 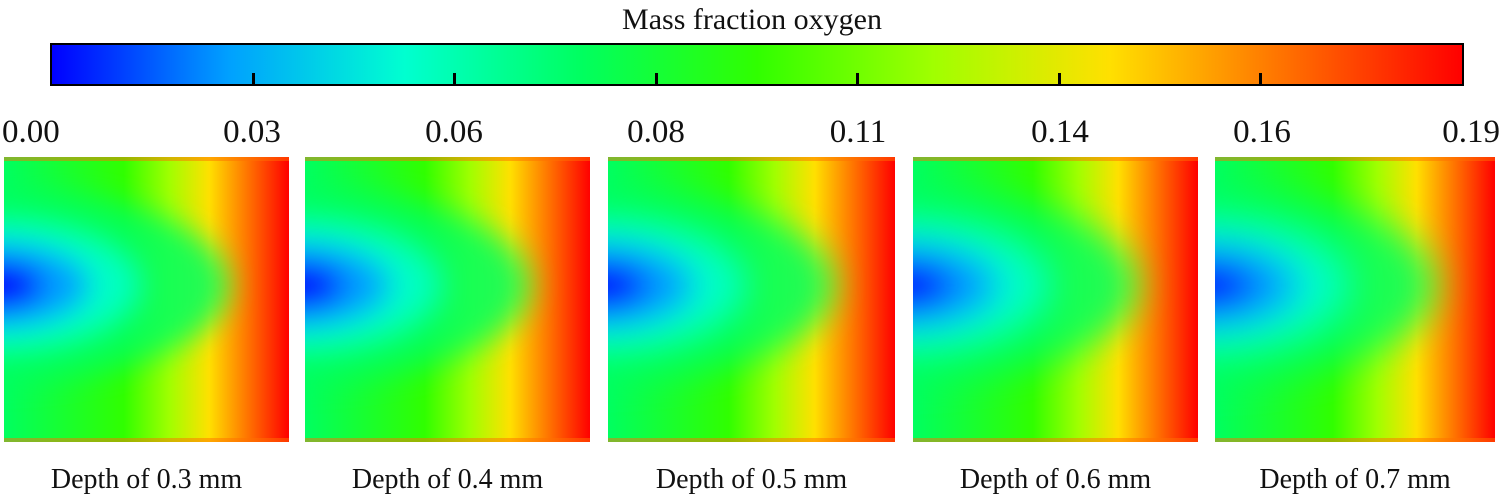 What do you see at coordinates (146, 479) in the screenshot?
I see `panel-label: Depth of 0.3 mm` at bounding box center [146, 479].